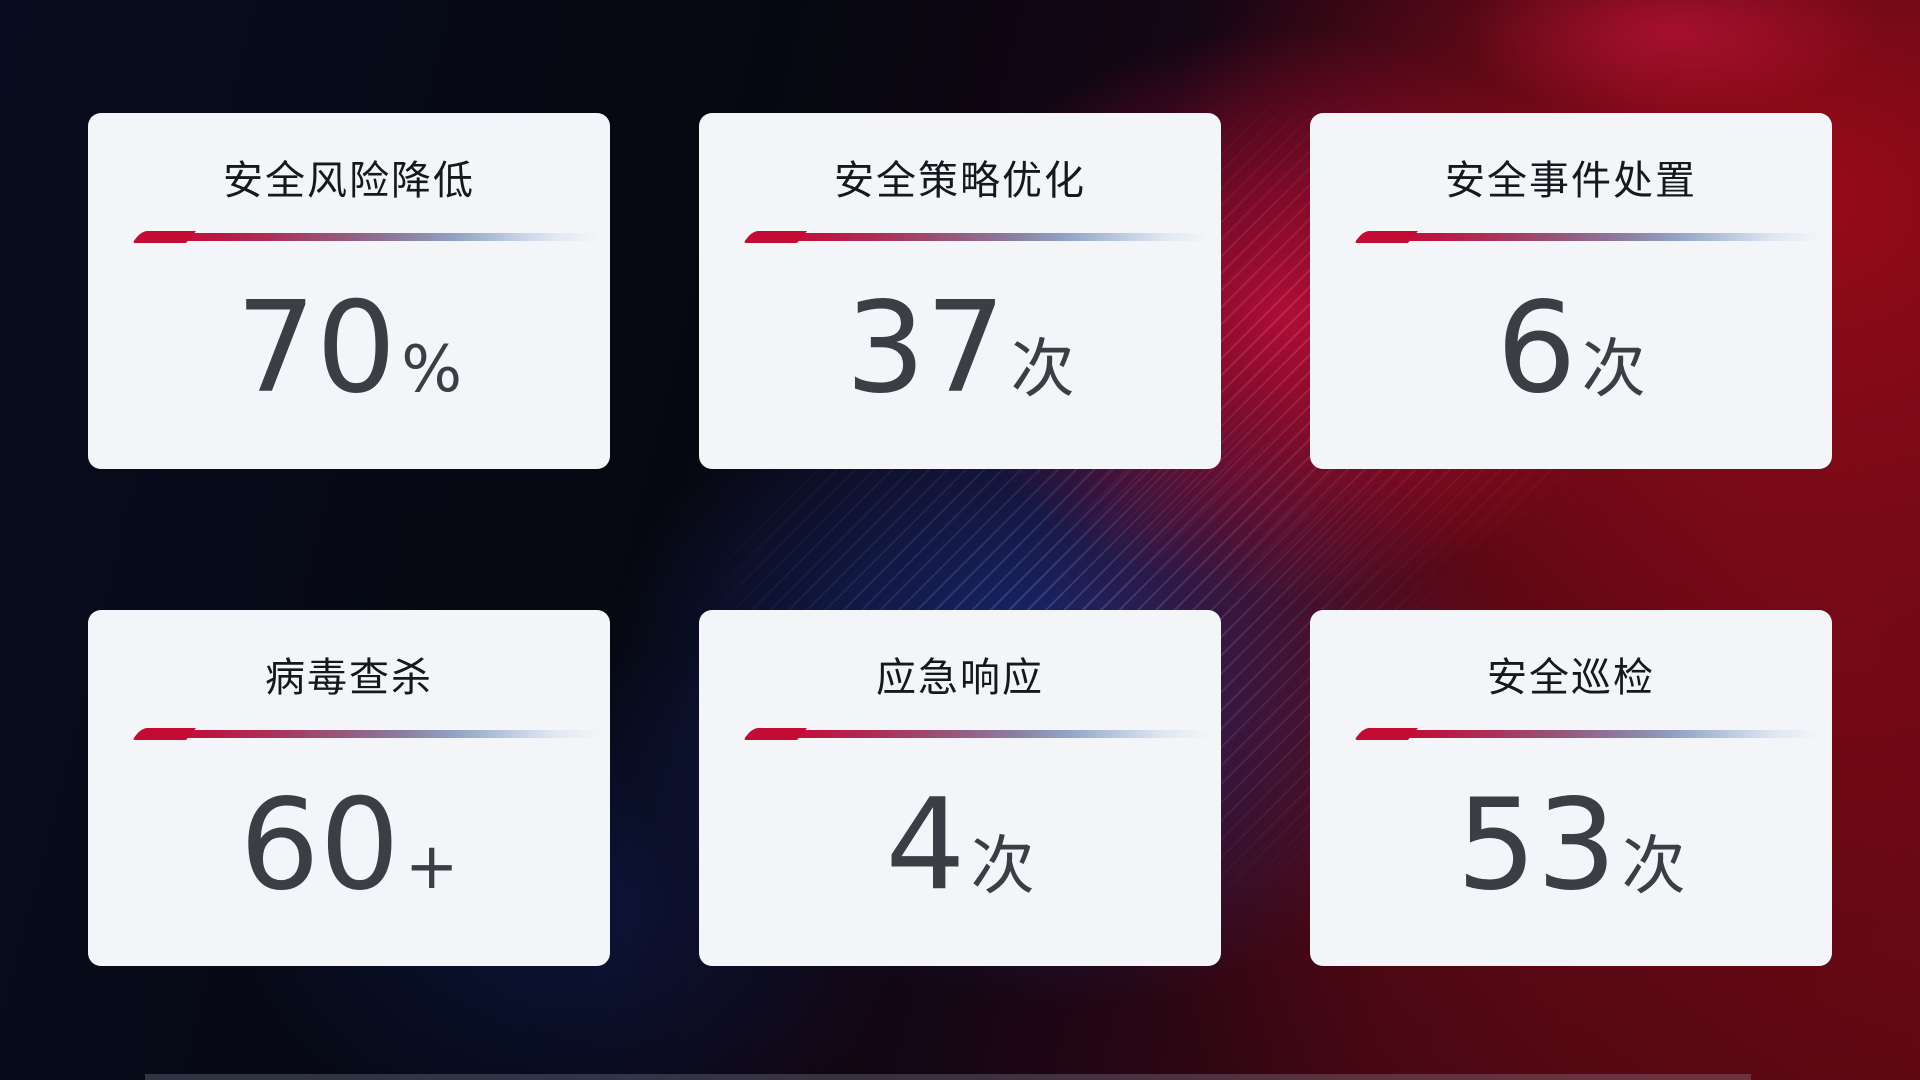 The image size is (1920, 1080). What do you see at coordinates (316, 347) in the screenshot?
I see `value-number: 70` at bounding box center [316, 347].